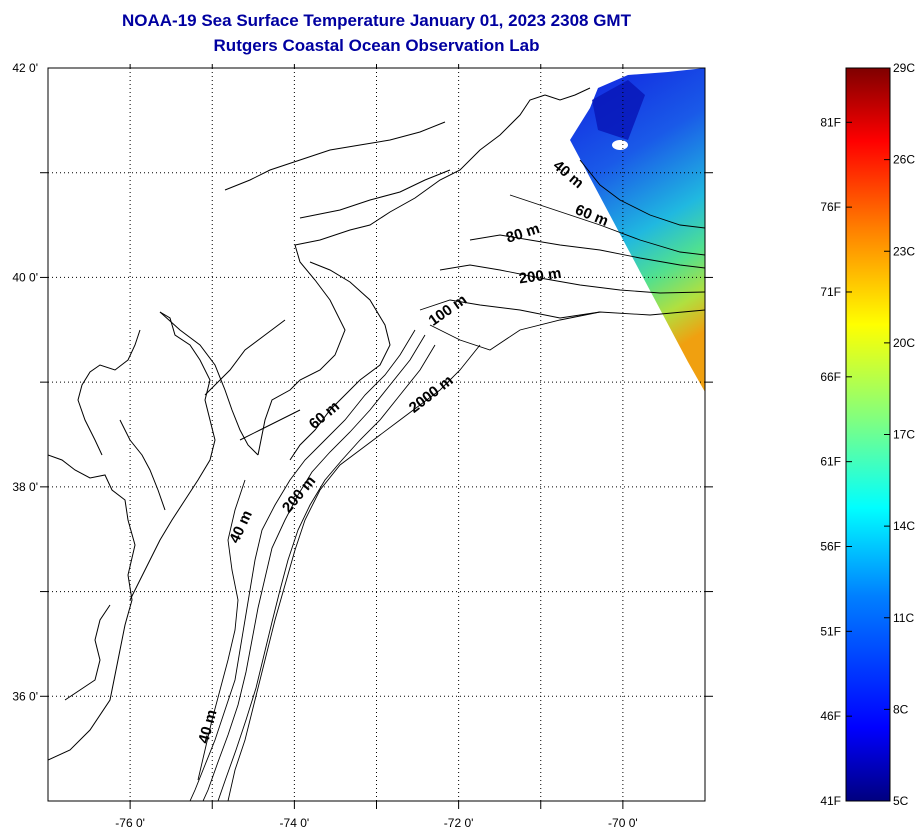 The width and height of the screenshot is (919, 832). I want to click on fahrenheit-label: 76F, so click(830, 207).